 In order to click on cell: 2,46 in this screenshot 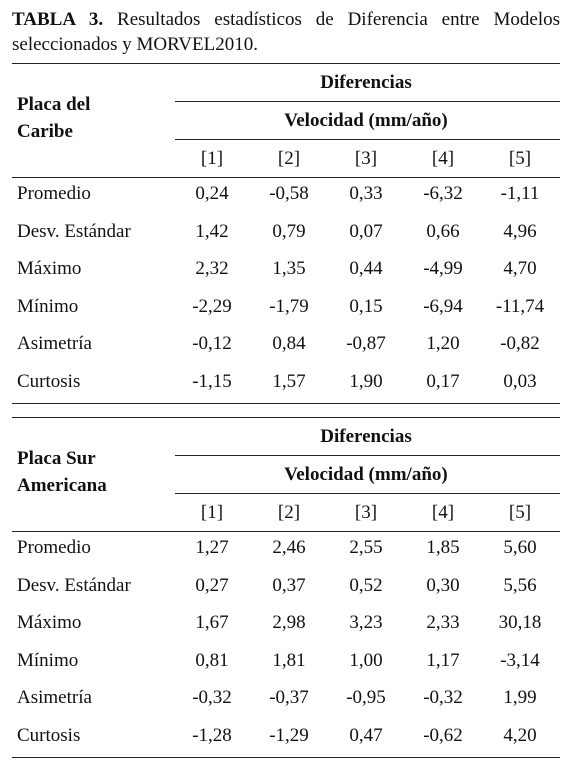, I will do `click(289, 547)`.